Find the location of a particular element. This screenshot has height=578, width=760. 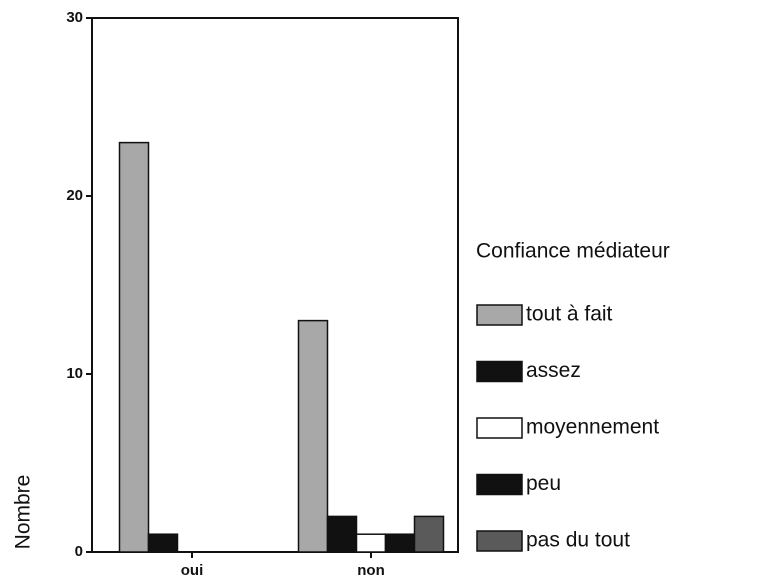

legend-label: tout à fait is located at coordinates (569, 314).